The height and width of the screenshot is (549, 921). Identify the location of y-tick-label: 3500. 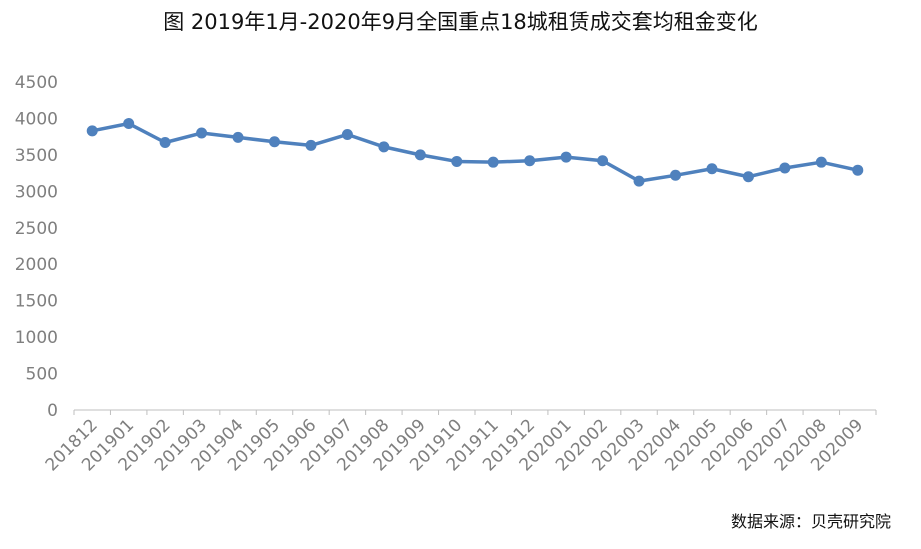
(36, 156).